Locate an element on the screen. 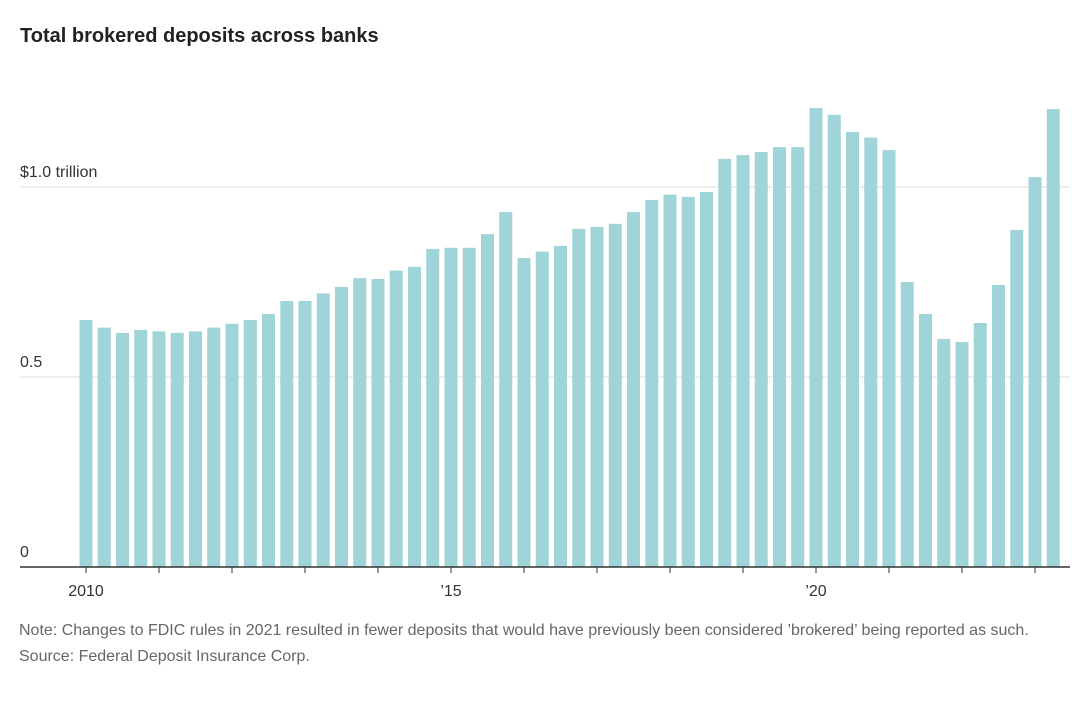  y-tick-label: 0.5 is located at coordinates (31, 362).